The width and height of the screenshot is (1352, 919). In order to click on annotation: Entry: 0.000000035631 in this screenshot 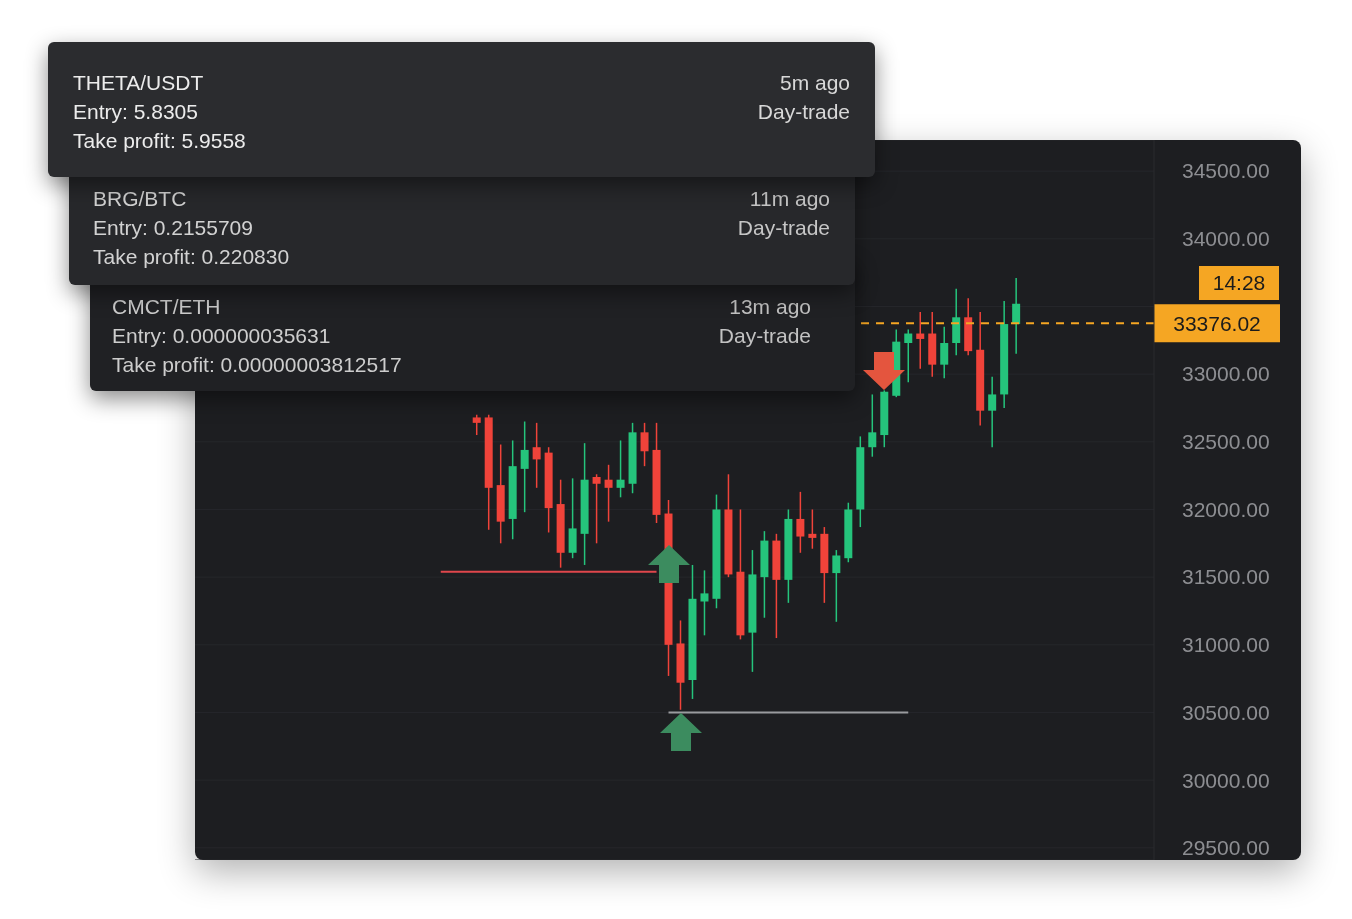, I will do `click(221, 335)`.